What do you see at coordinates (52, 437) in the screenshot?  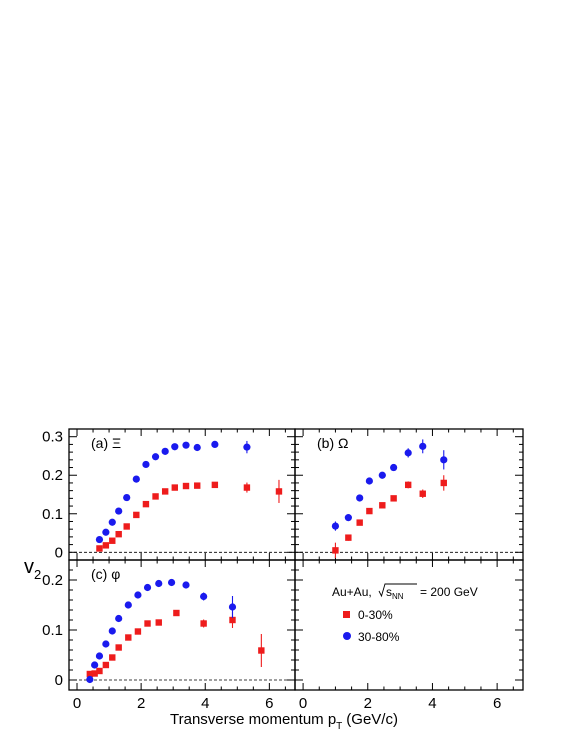 I see `y-tick-label: 0.3` at bounding box center [52, 437].